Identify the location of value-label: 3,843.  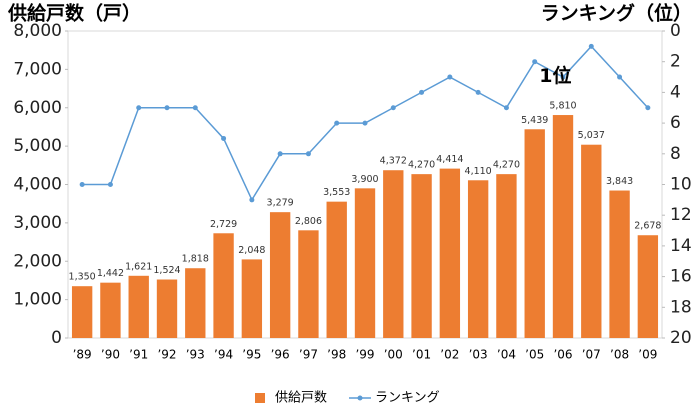
(619, 181).